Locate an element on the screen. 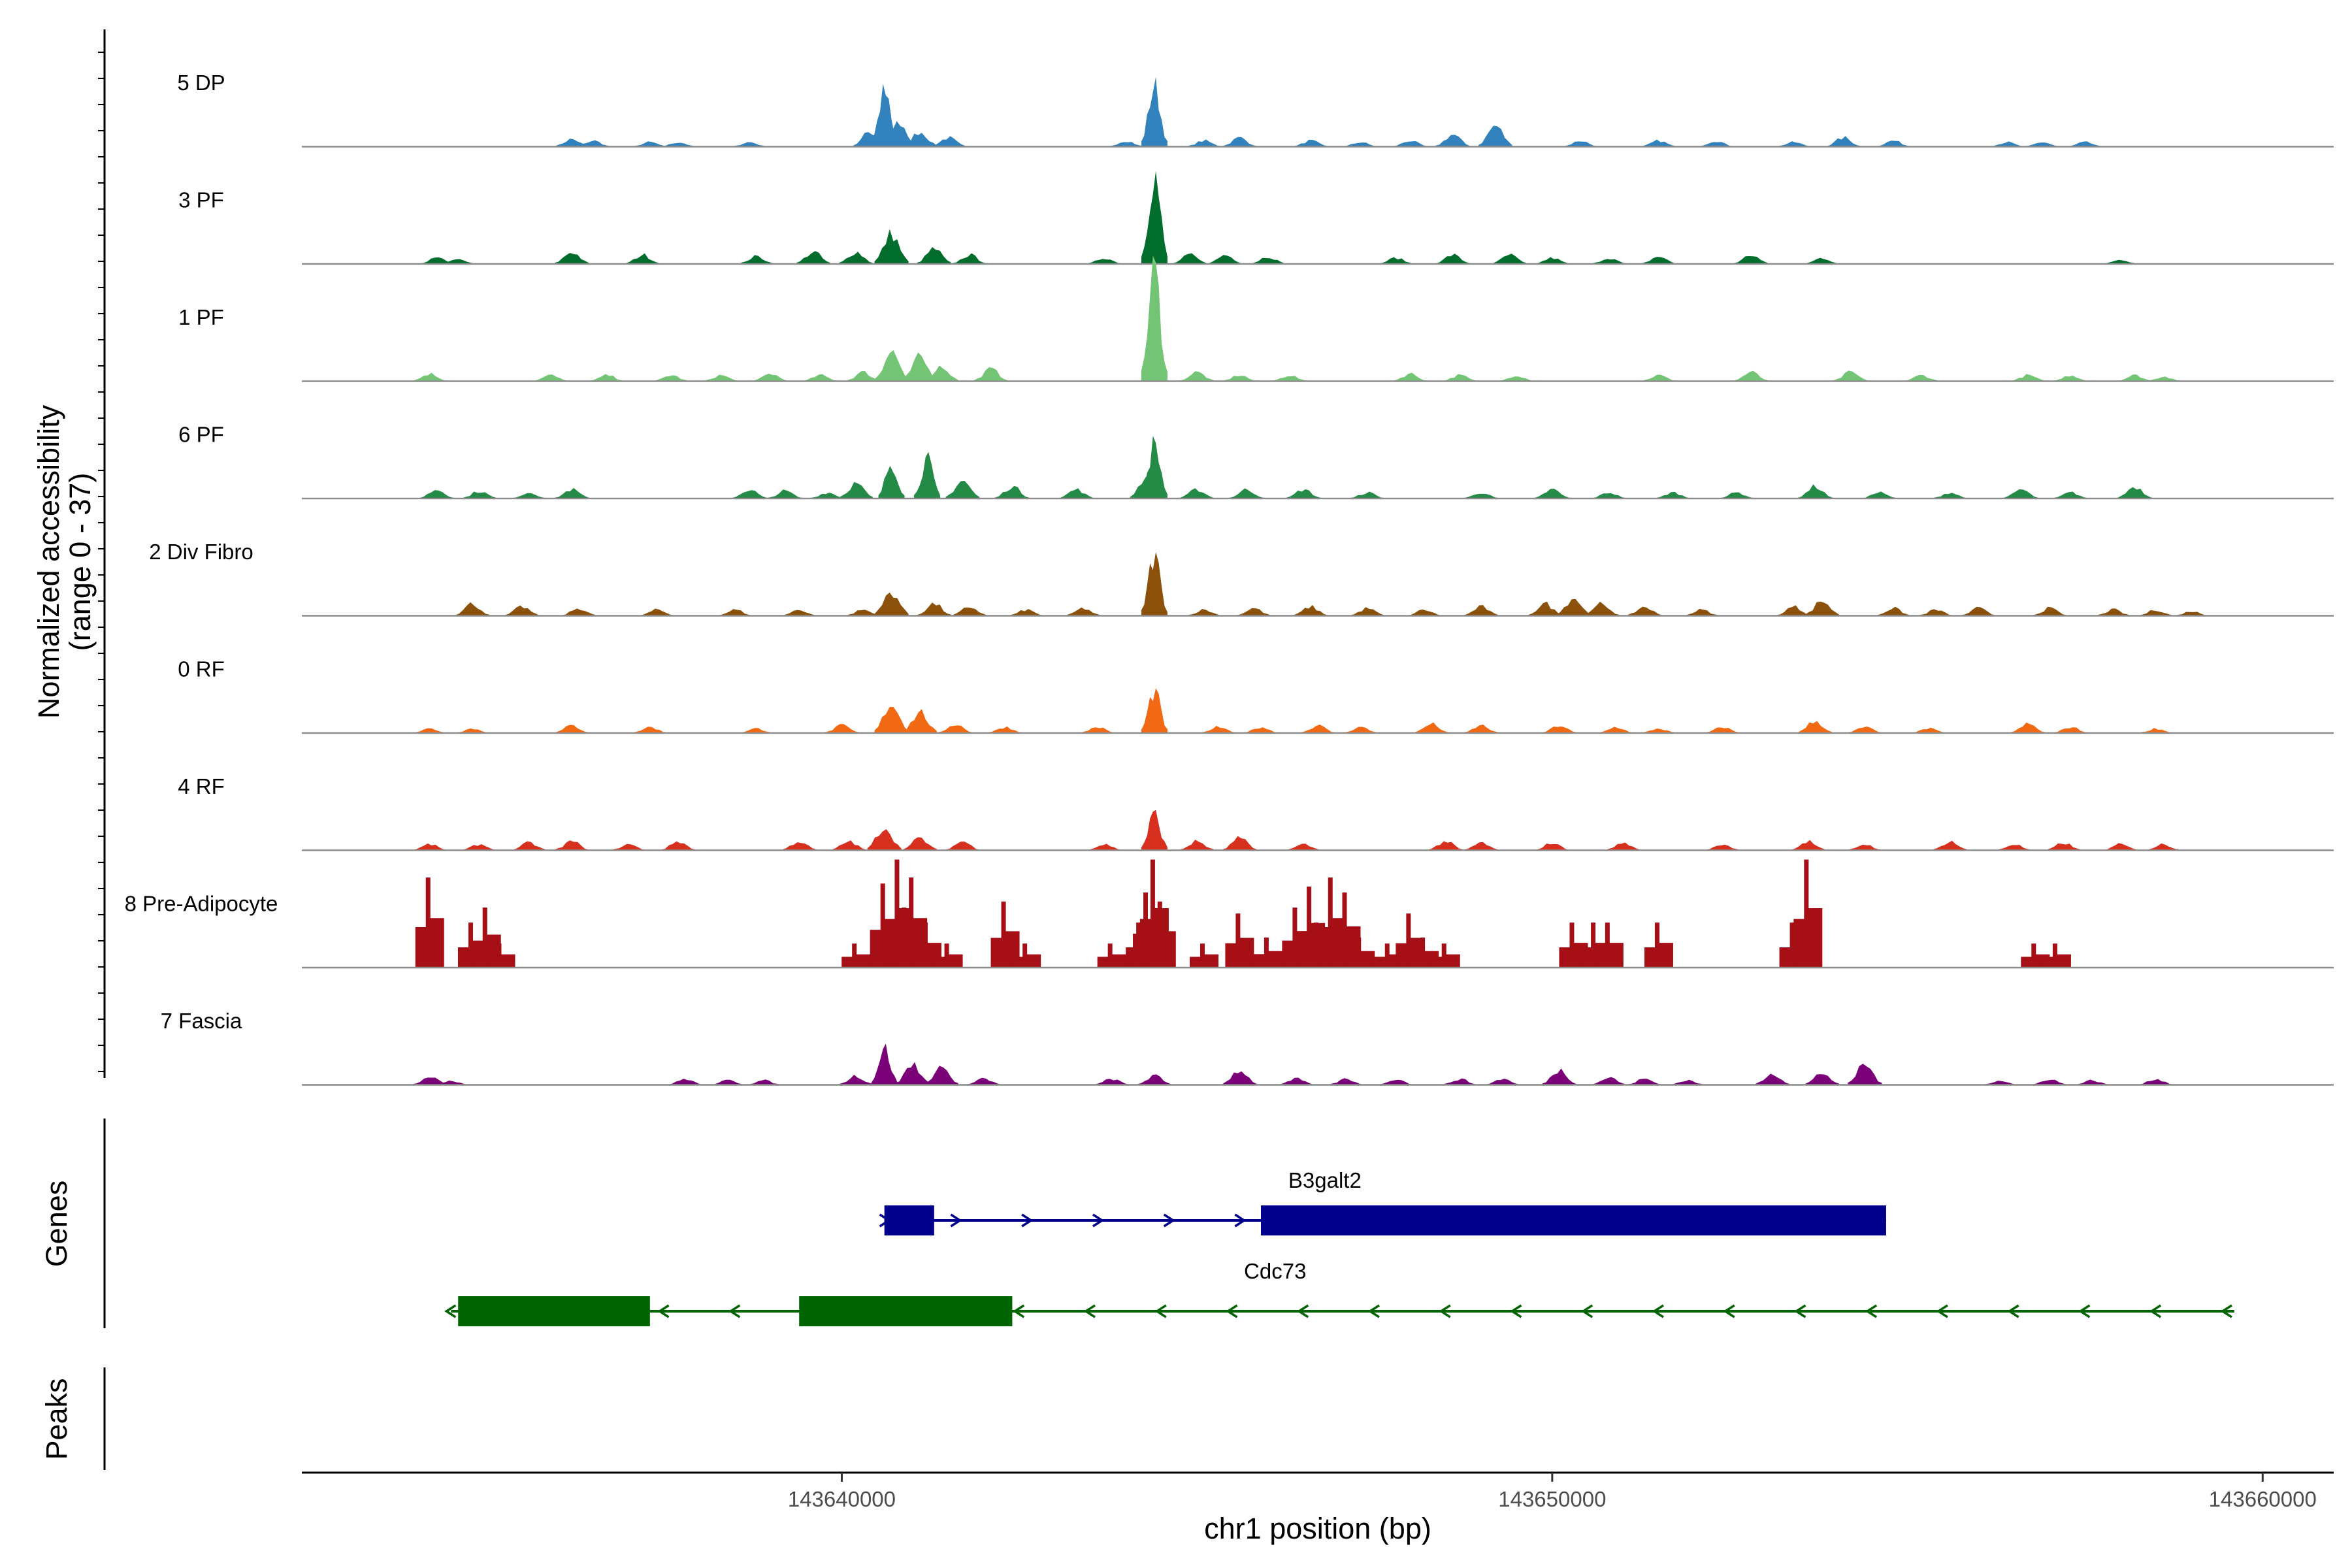 The image size is (2352, 1568). track-4-rf: 4 RF is located at coordinates (1256, 812).